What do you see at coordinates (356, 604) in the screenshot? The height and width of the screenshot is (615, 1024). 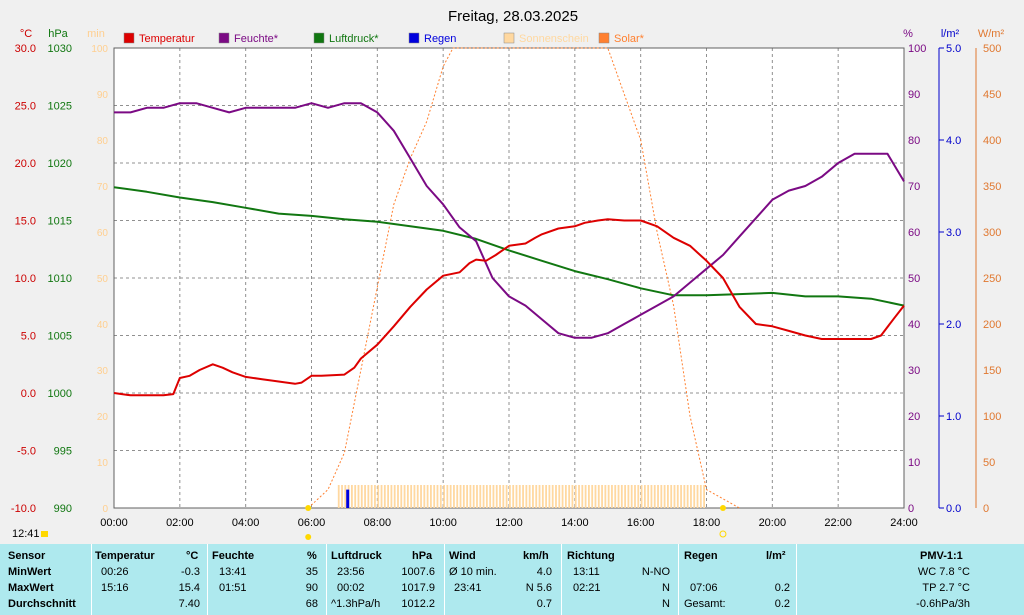 I see `avg-pressure-trend: ^1.3hPa/h` at bounding box center [356, 604].